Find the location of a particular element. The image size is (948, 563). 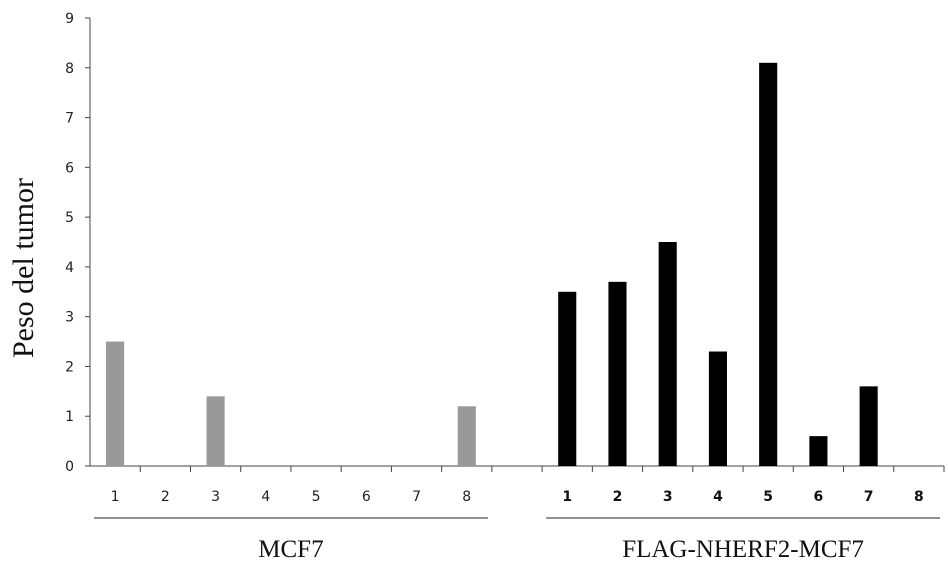

group-label: FLAG-NHERF2-MCF7 is located at coordinates (743, 549).